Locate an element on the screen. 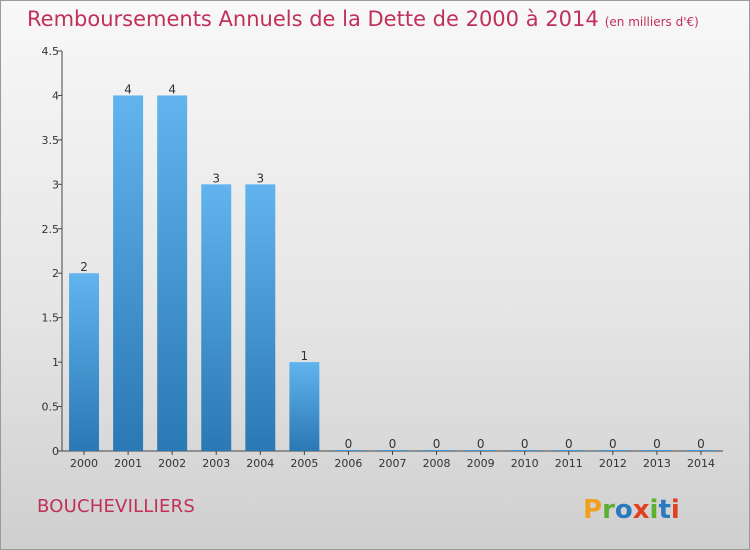 The width and height of the screenshot is (750, 550). y-tick-label: 0.5 is located at coordinates (51, 407).